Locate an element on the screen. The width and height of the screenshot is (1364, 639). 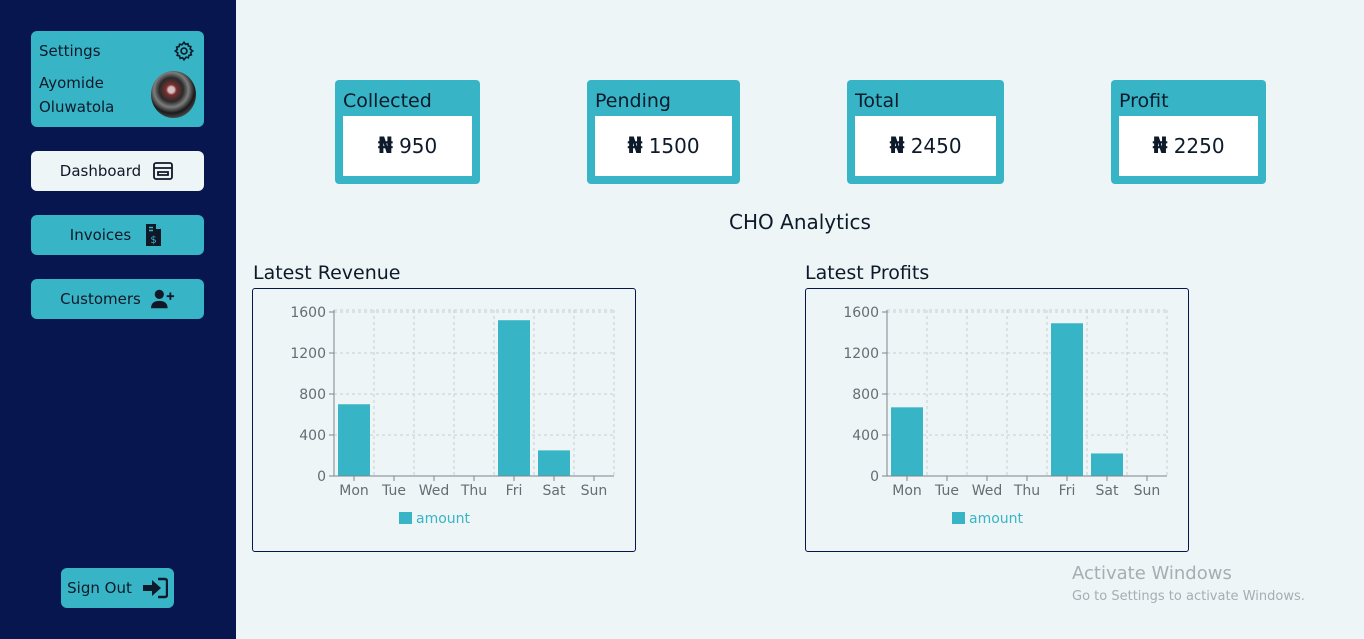
stat-value: 2250 is located at coordinates (1199, 146).